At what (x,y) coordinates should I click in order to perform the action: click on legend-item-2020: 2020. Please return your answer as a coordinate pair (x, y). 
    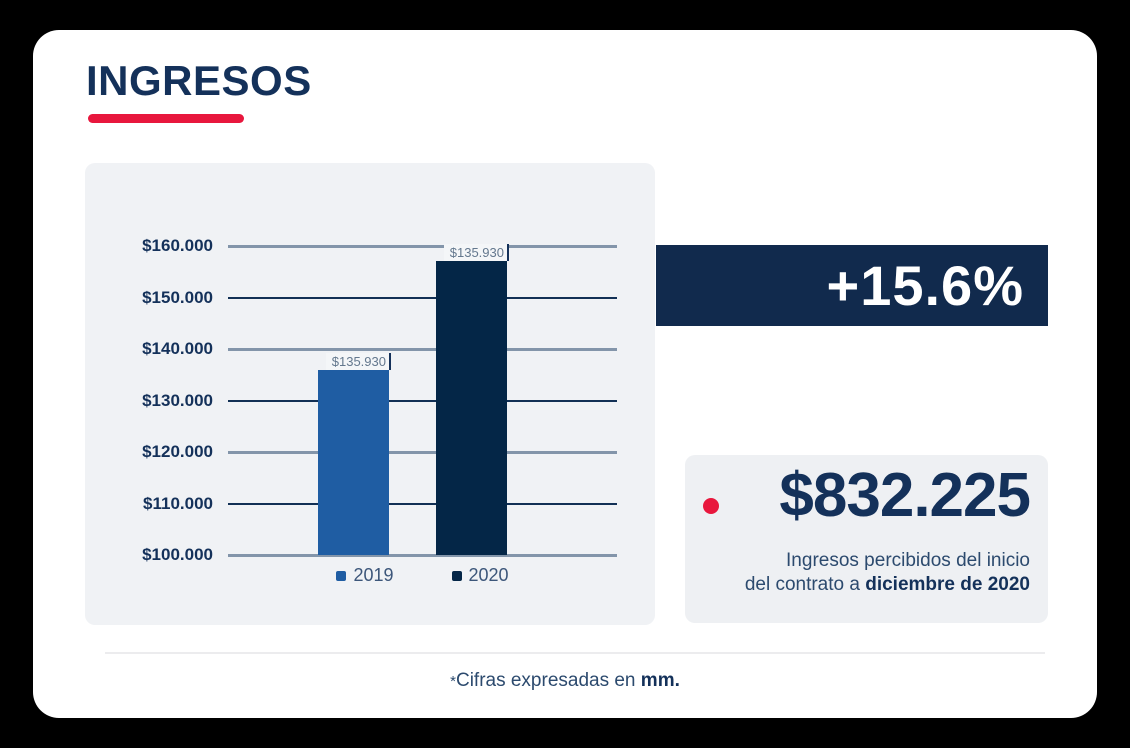
    Looking at the image, I should click on (480, 575).